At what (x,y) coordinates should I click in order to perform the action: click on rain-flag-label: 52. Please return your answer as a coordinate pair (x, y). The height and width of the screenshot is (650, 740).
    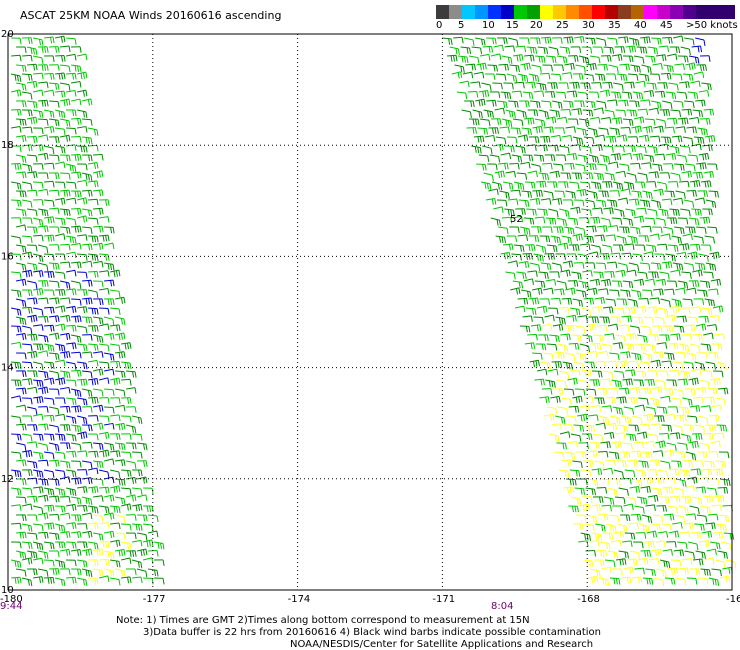
    Looking at the image, I should click on (516, 219).